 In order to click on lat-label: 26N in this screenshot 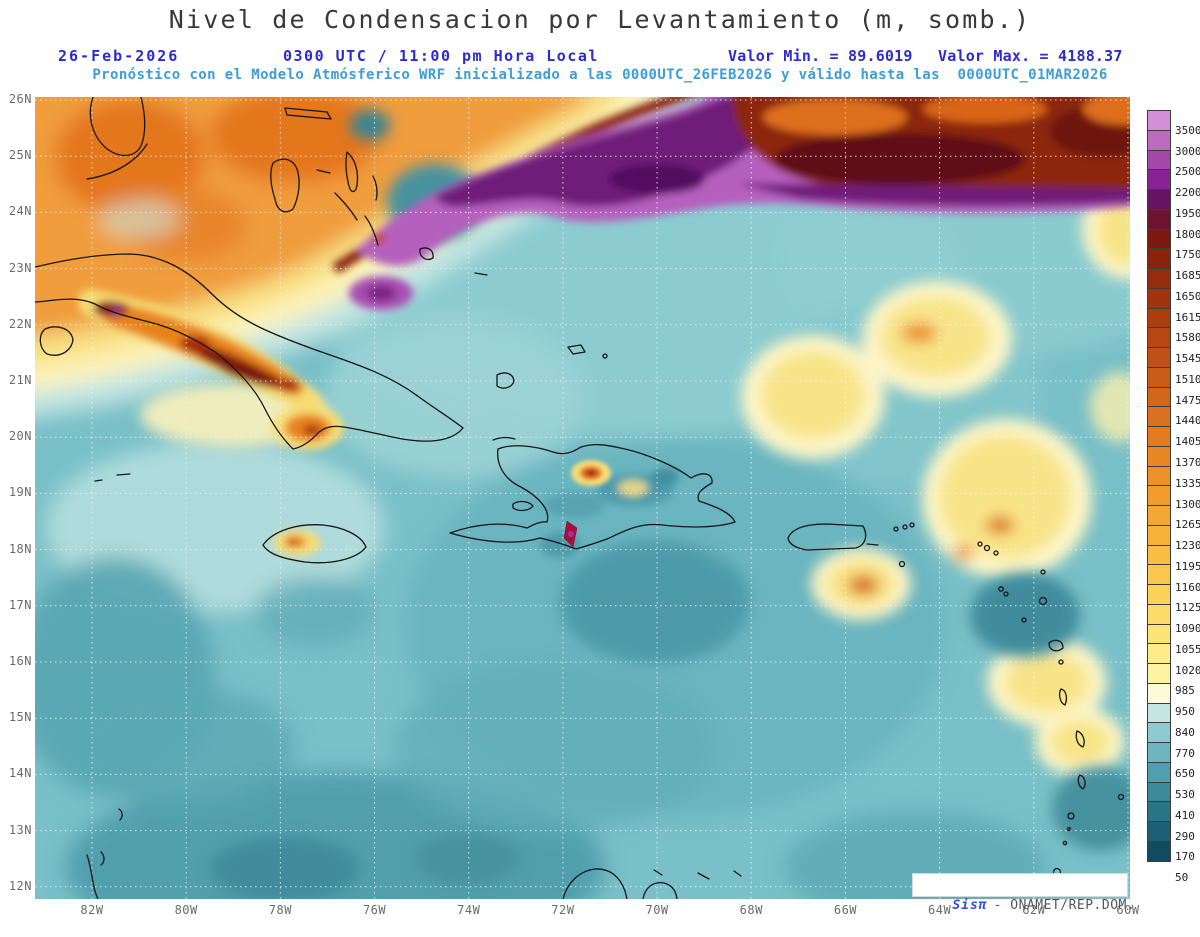, I will do `click(20, 99)`.